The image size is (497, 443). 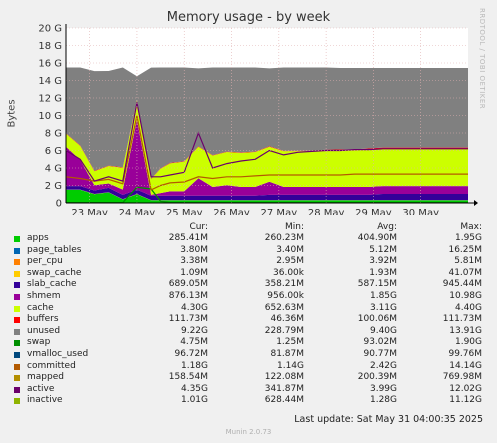 I want to click on legend-cur: 3.38M, so click(x=194, y=261).